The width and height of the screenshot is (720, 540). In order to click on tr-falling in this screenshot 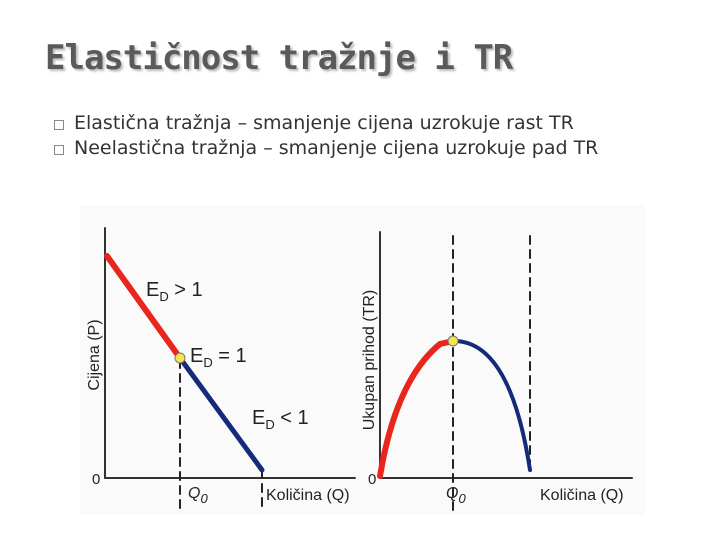, I will do `click(491, 405)`.